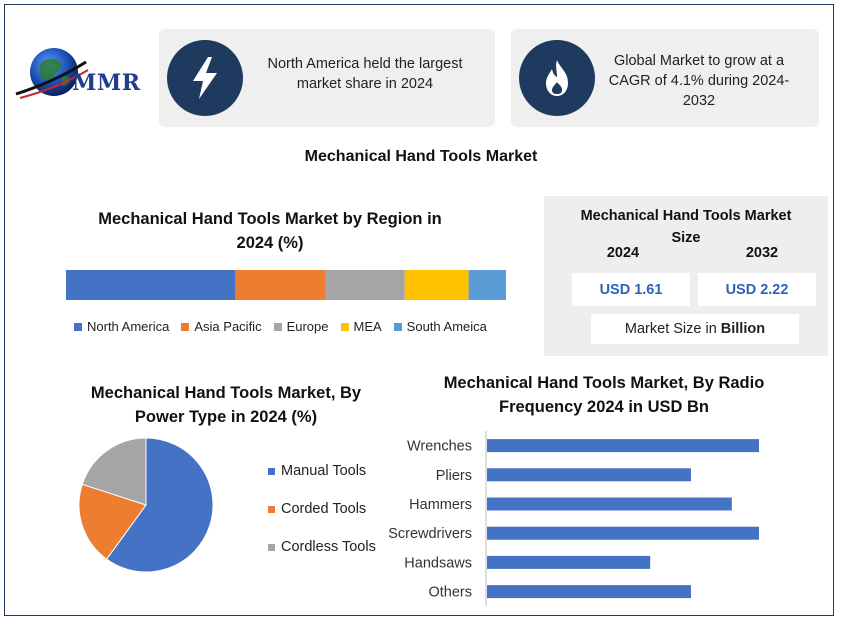 This screenshot has width=842, height=622. I want to click on title-line: Mechanical Hand Tools Market, By, so click(226, 393).